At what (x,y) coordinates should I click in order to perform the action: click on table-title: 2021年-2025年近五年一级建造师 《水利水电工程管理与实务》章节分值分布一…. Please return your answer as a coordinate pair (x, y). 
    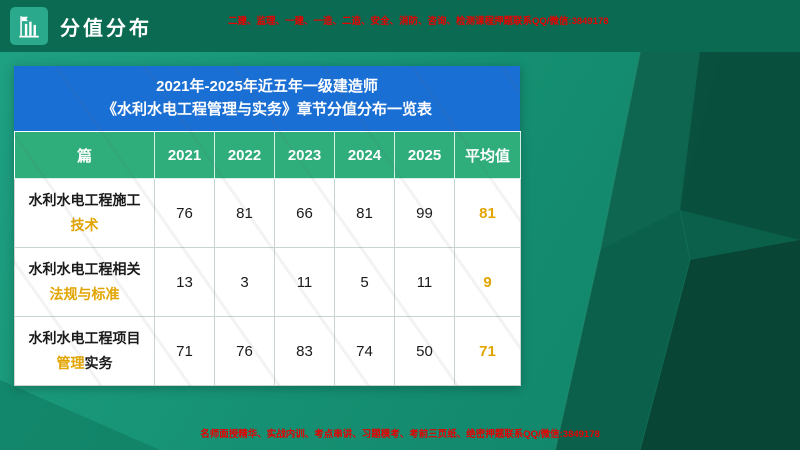
    Looking at the image, I should click on (267, 98).